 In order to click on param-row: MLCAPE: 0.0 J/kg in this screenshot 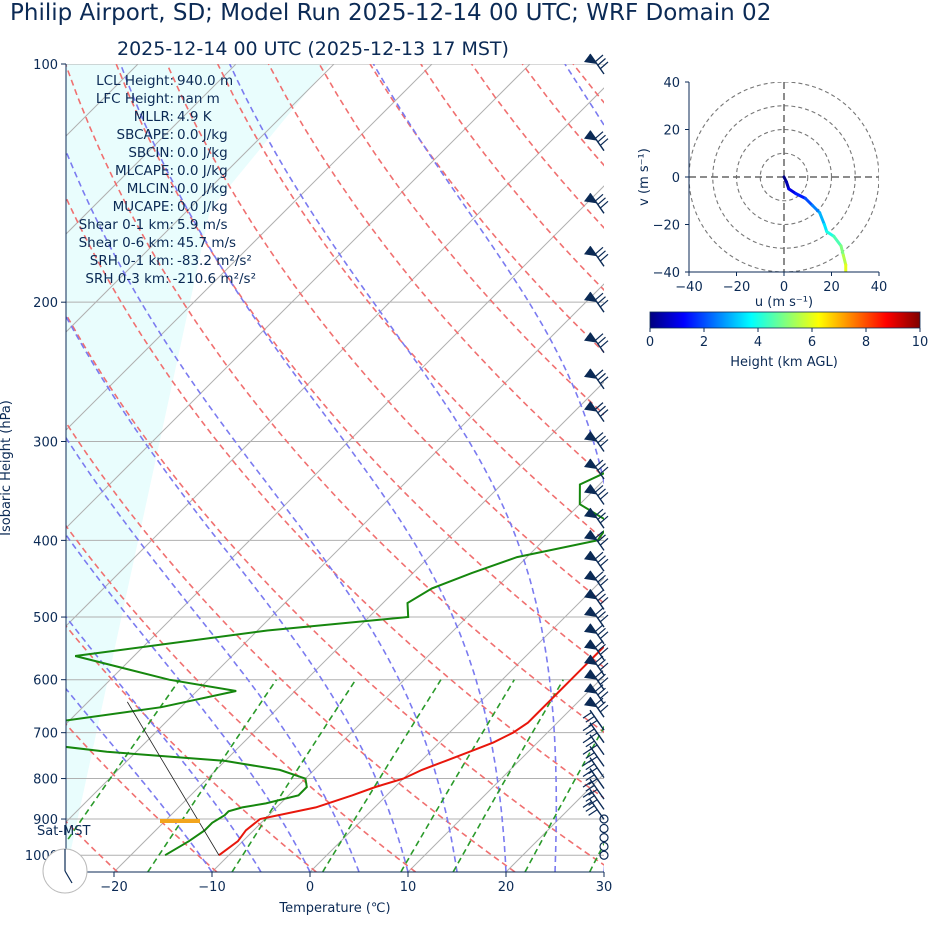, I will do `click(161, 171)`.